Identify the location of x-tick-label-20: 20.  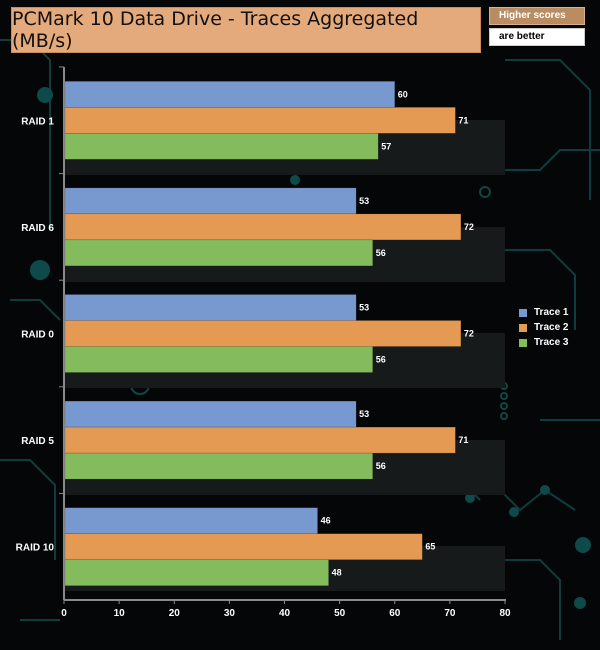
(175, 613).